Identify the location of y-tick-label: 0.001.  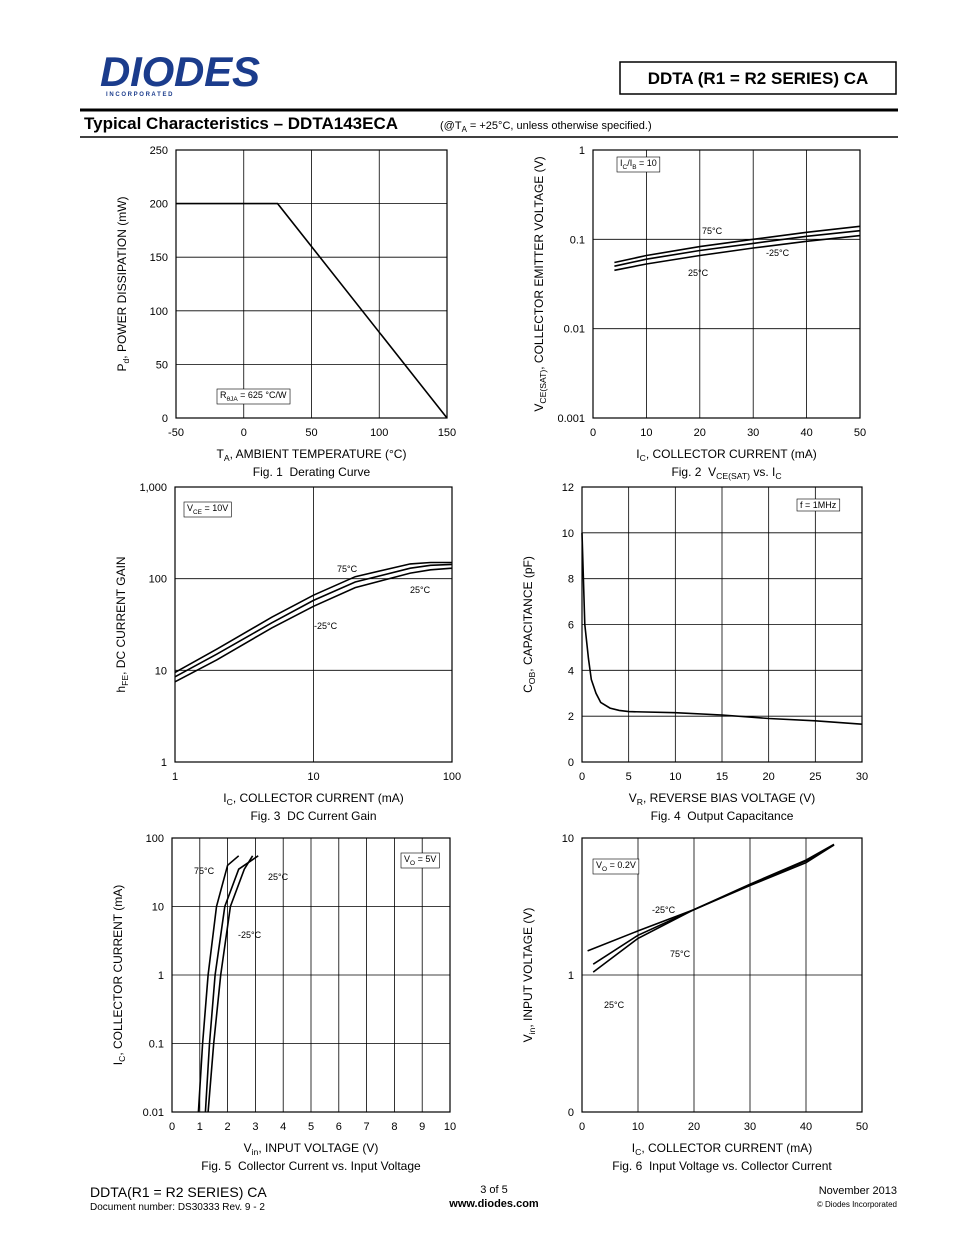
(571, 419).